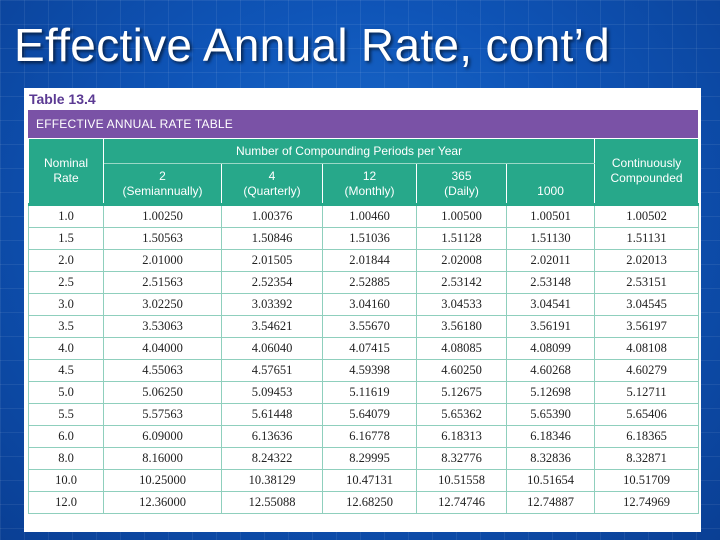 Image resolution: width=720 pixels, height=540 pixels. I want to click on rate-cell: 1.00502, so click(647, 215).